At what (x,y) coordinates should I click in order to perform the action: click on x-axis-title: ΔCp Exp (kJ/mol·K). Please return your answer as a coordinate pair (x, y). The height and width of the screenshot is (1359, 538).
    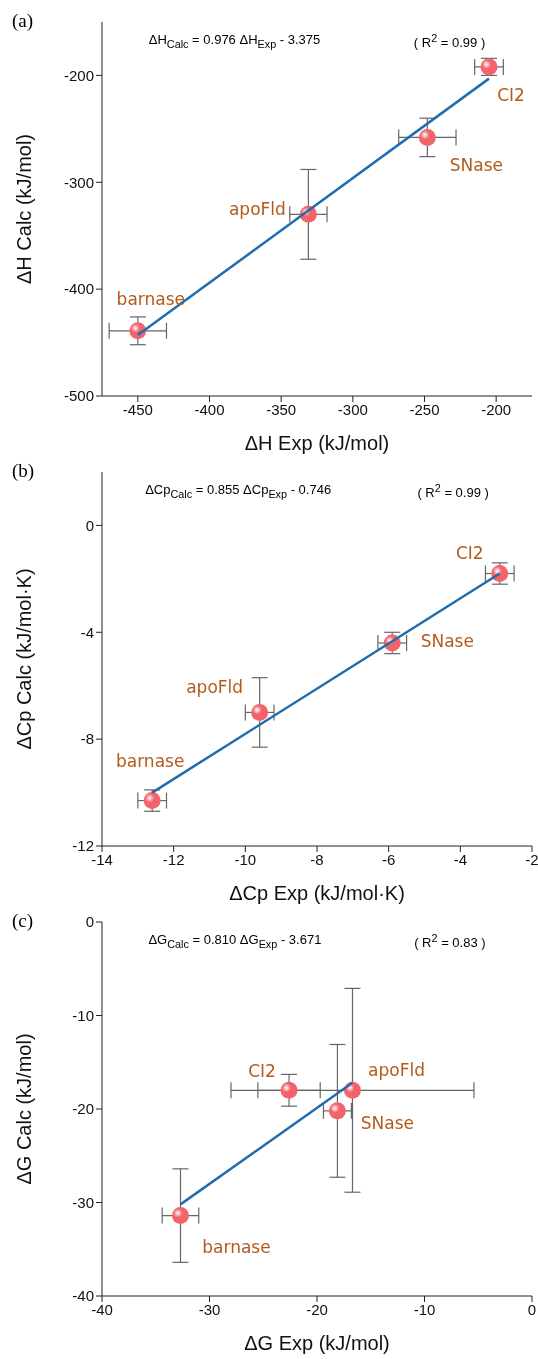
    Looking at the image, I should click on (317, 893).